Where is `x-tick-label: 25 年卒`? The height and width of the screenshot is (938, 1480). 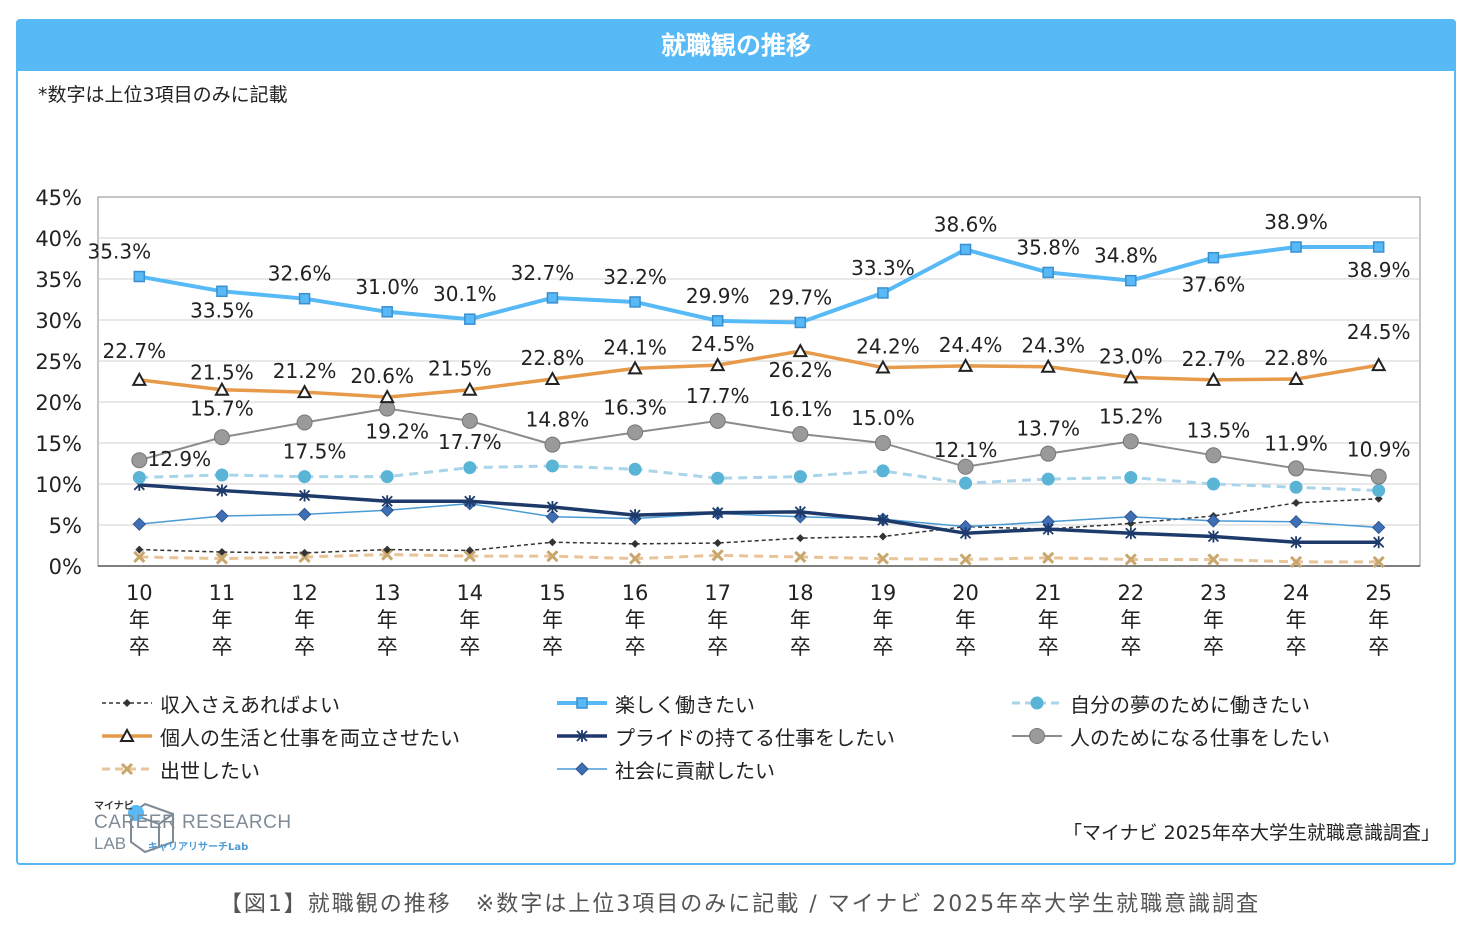
x-tick-label: 25 年卒 is located at coordinates (1378, 620).